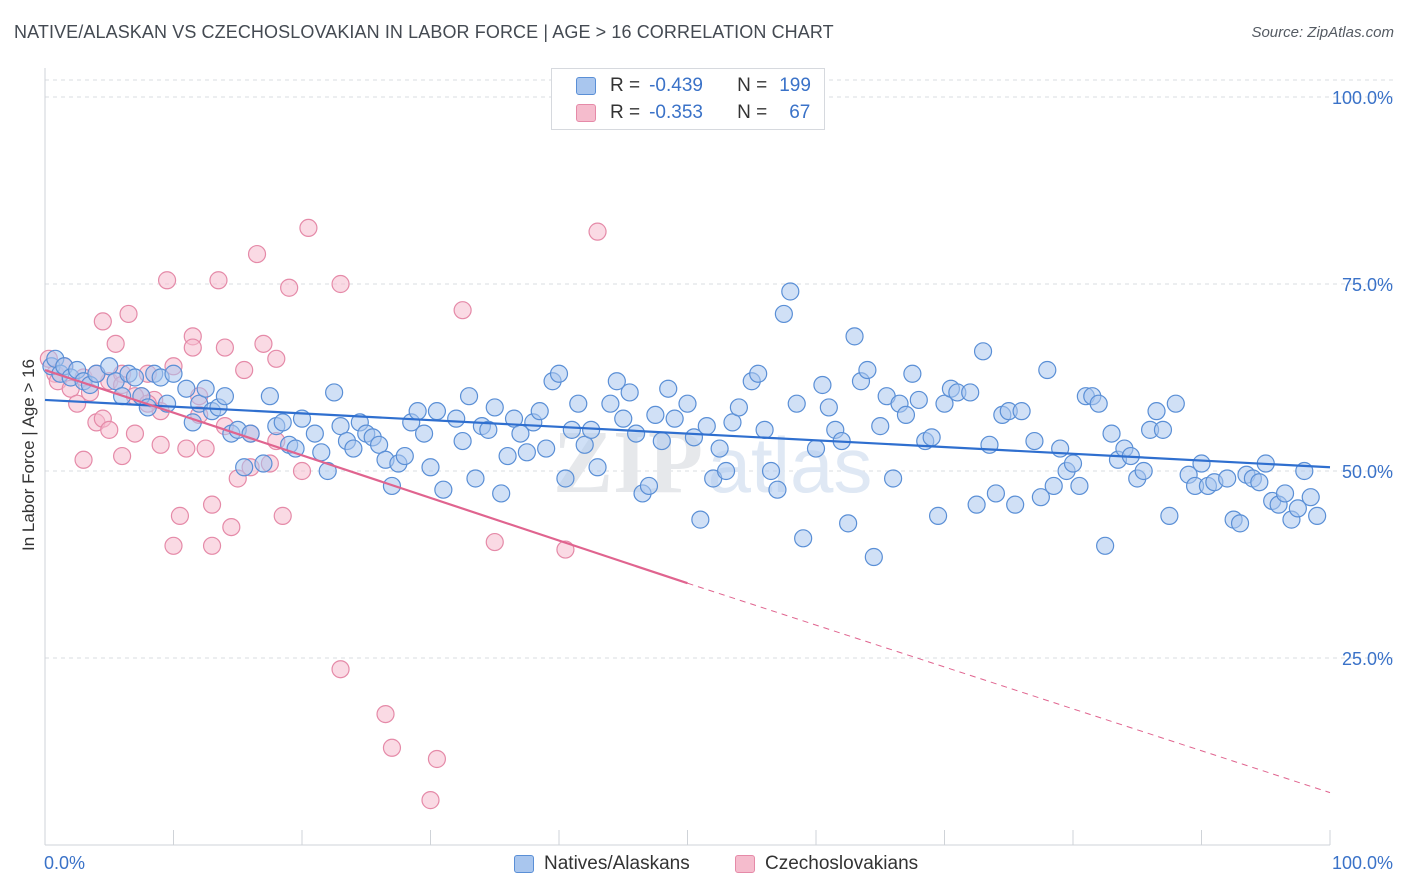 This screenshot has height=892, width=1406. I want to click on y-tick-label: 25.0%, so click(1367, 659).